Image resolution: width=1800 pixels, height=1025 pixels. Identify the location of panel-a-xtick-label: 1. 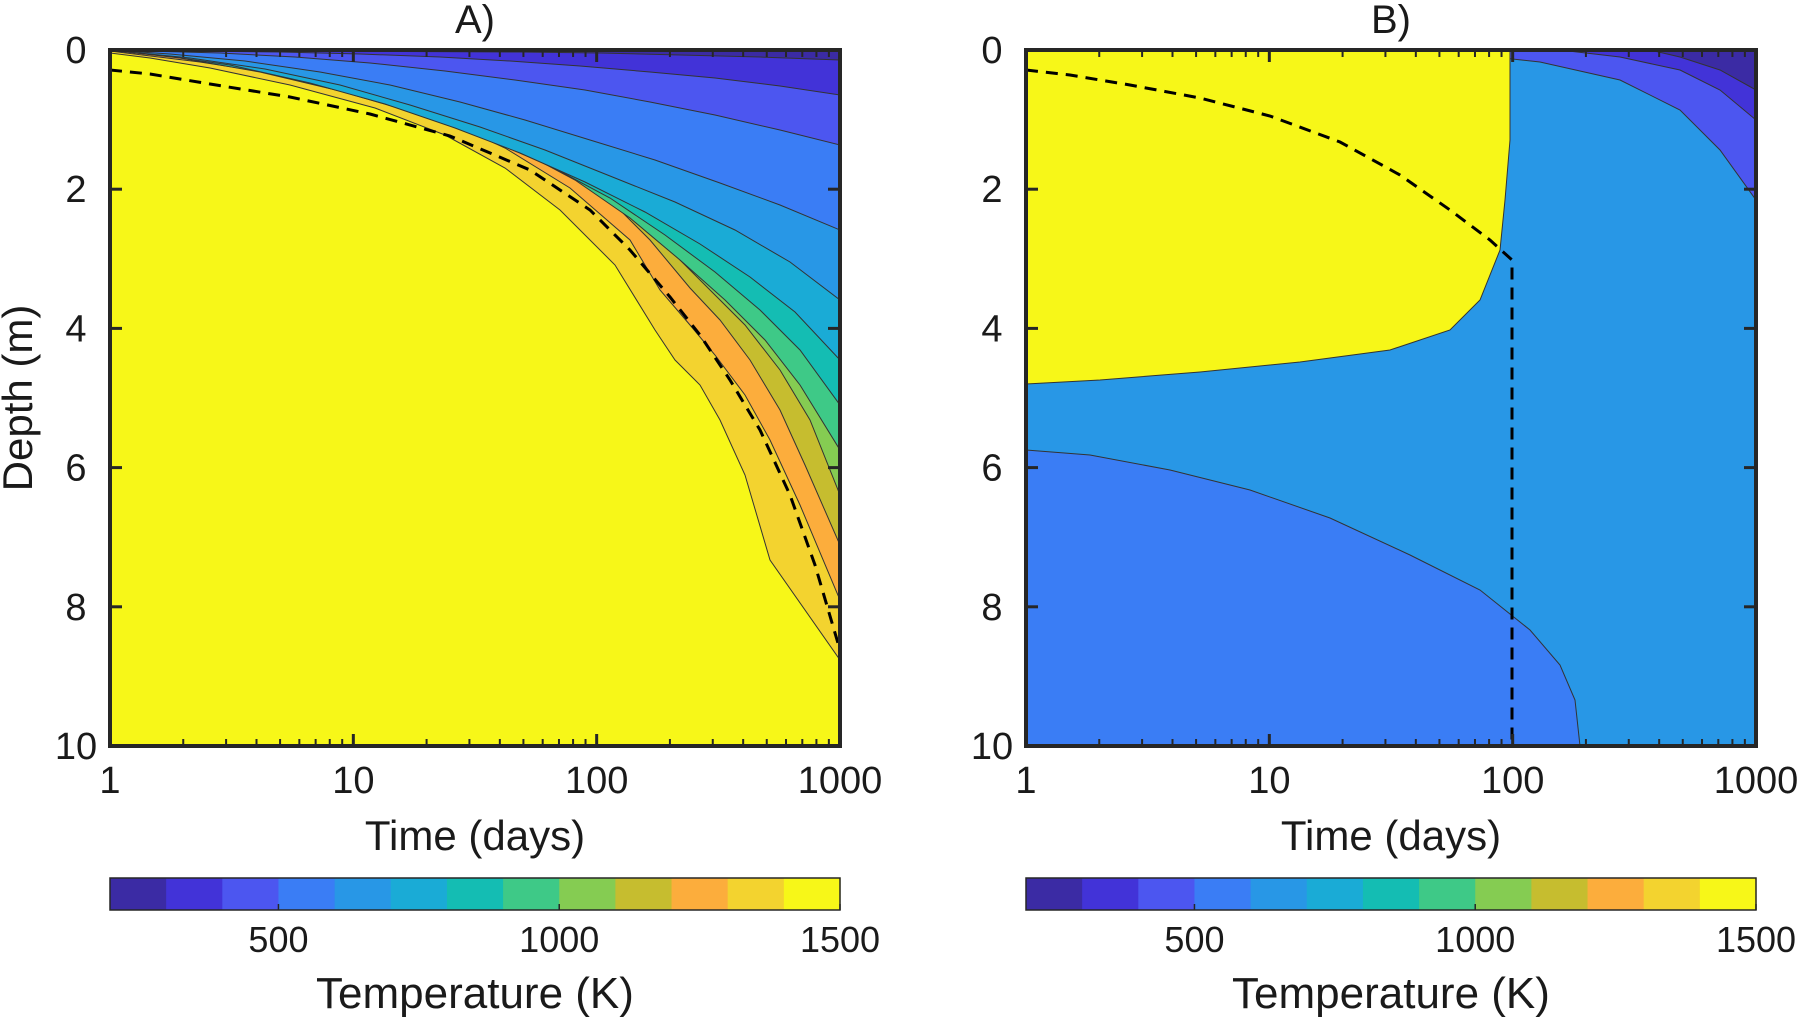
(109, 781).